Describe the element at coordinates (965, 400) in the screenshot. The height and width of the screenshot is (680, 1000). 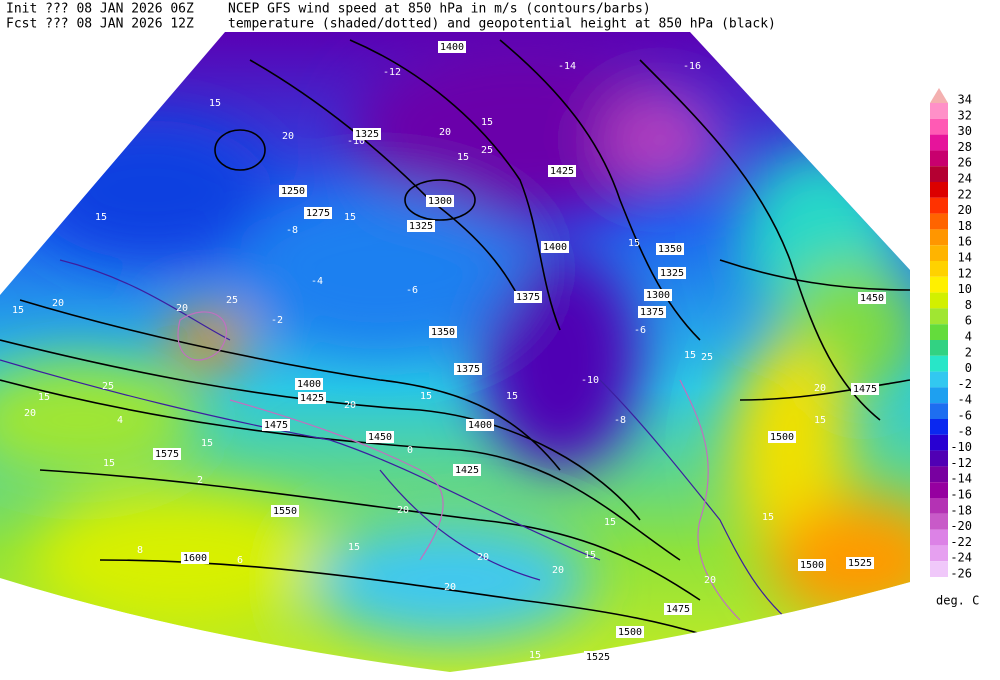
I see `colorbar-label: -4` at that location.